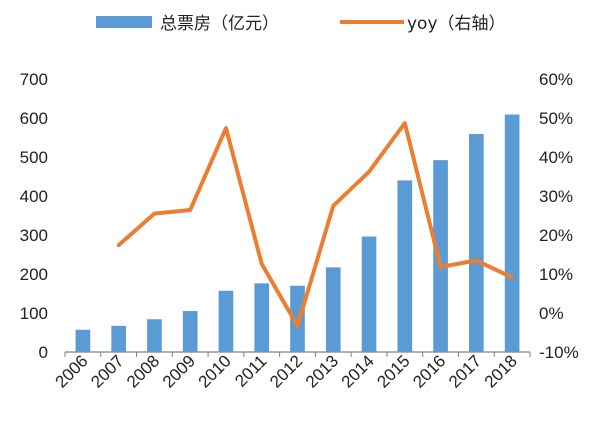  Describe the element at coordinates (143, 371) in the screenshot. I see `x-tick-label: 2008` at that location.